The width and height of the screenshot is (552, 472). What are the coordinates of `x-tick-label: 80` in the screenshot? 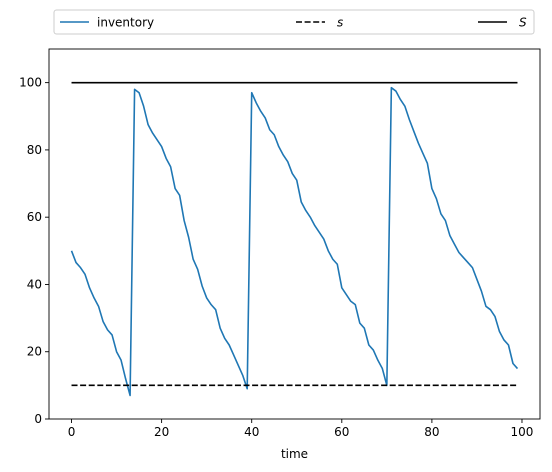 It's located at (431, 432).